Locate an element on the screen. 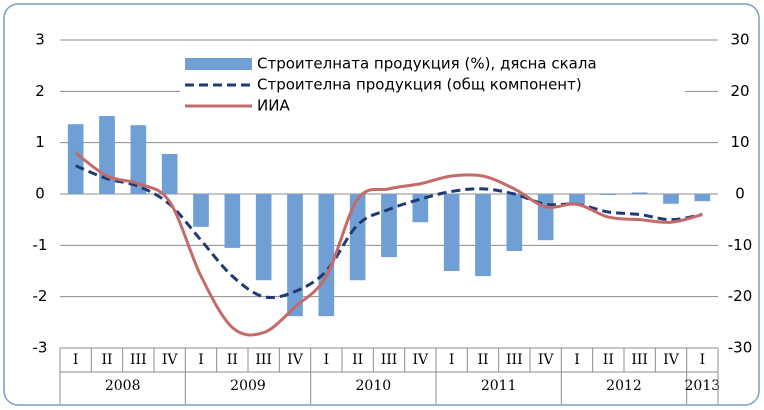  y2-tick-label: 0 is located at coordinates (740, 194).